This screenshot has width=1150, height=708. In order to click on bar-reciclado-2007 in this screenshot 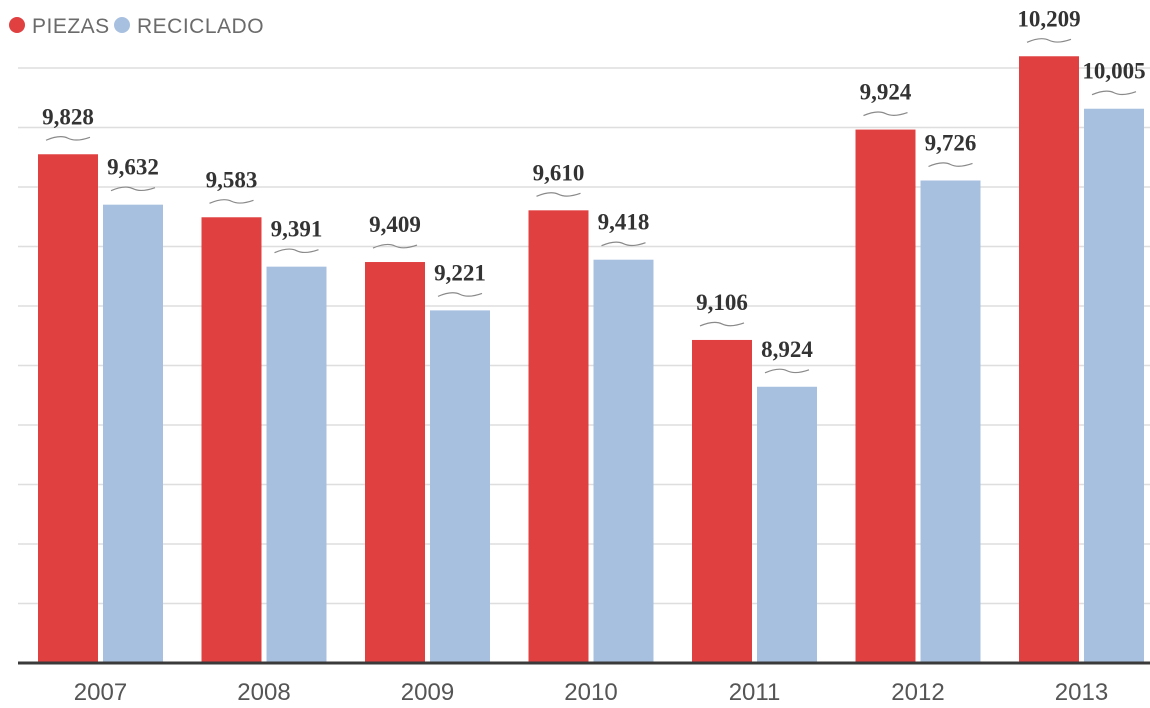, I will do `click(133, 433)`.